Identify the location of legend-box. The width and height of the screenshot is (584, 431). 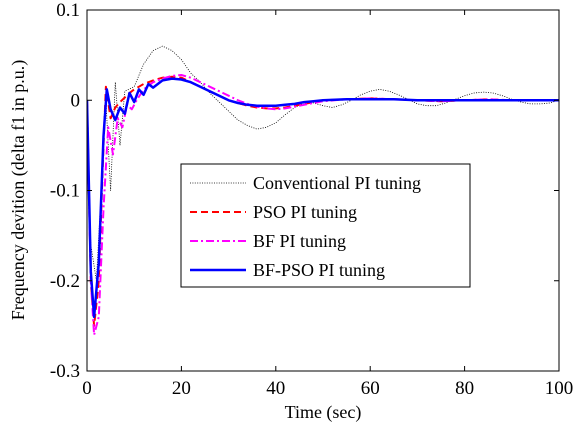
(325, 225).